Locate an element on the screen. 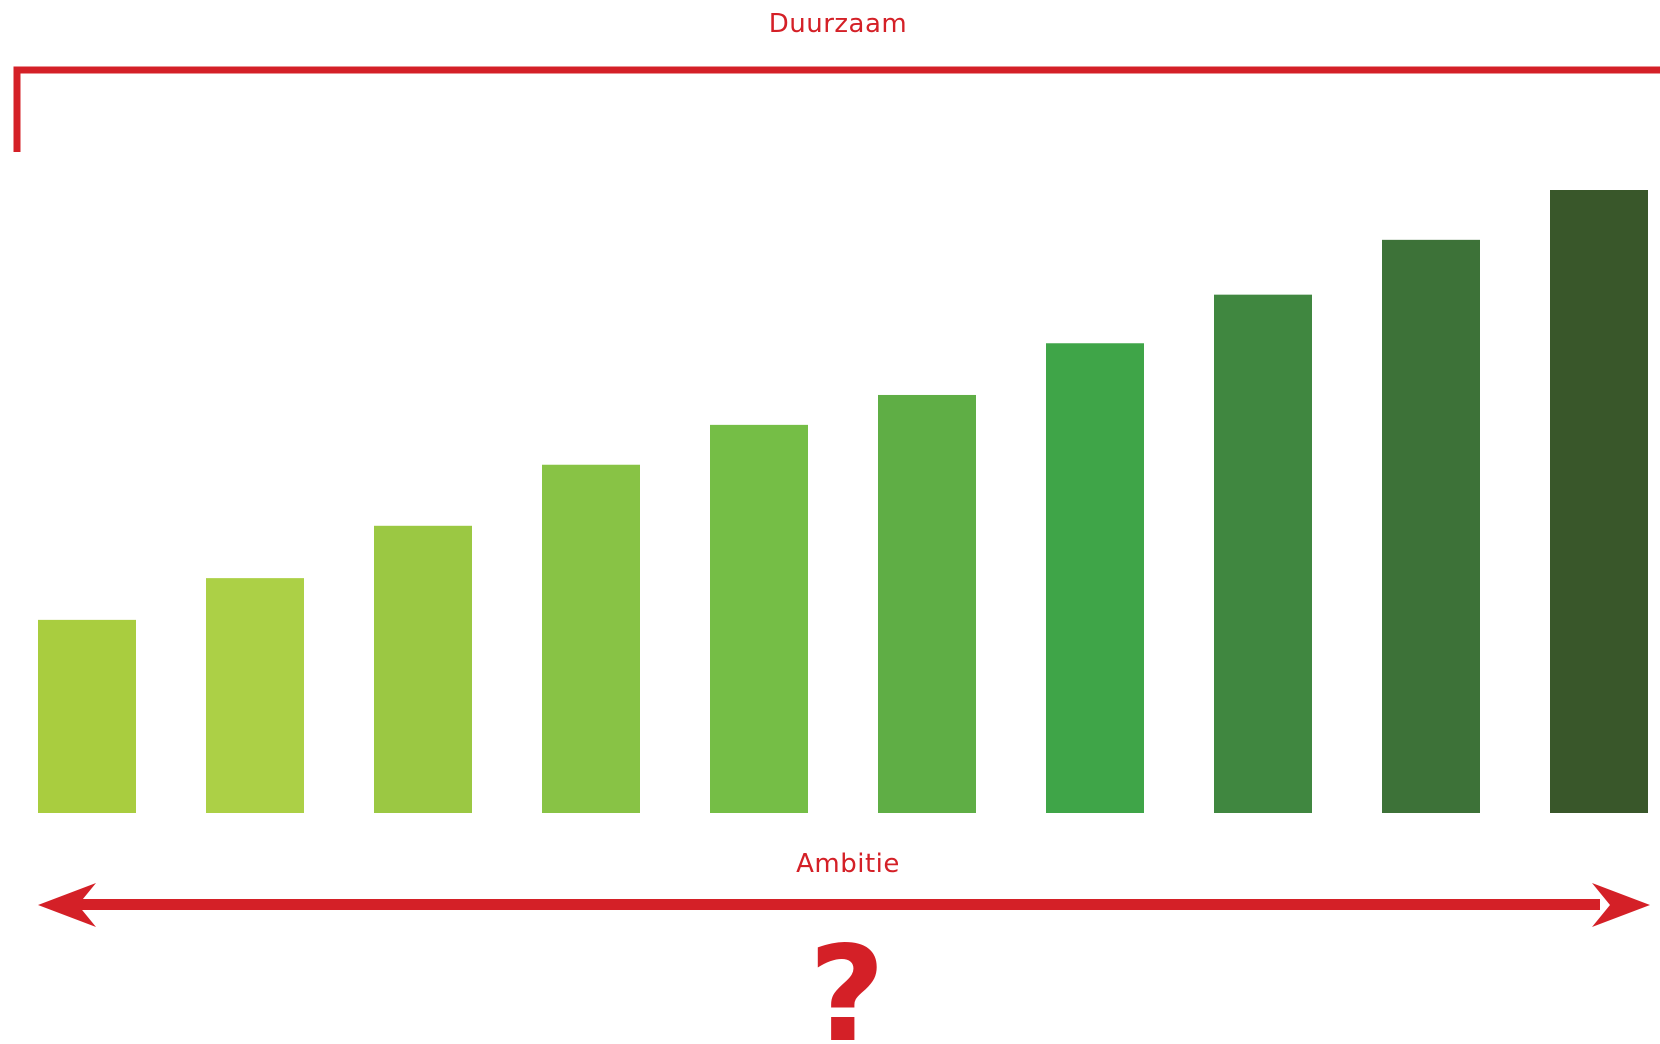 This screenshot has width=1660, height=1044. arrow-head-right-icon is located at coordinates (1621, 905).